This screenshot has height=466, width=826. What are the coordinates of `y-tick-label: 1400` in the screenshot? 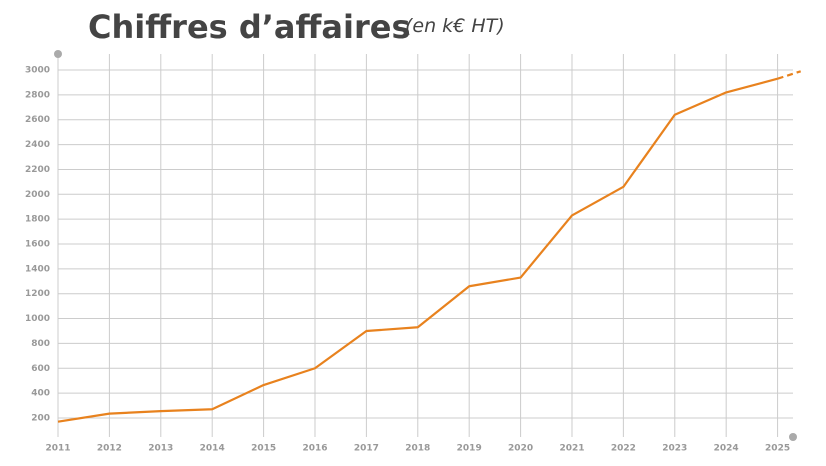 It's located at (37, 269).